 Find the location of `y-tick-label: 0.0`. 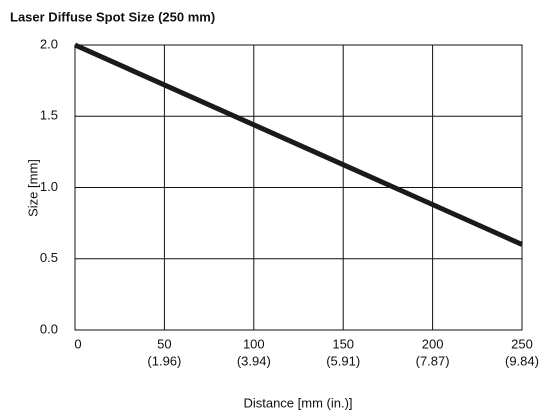

y-tick-label: 0.0 is located at coordinates (49, 328).